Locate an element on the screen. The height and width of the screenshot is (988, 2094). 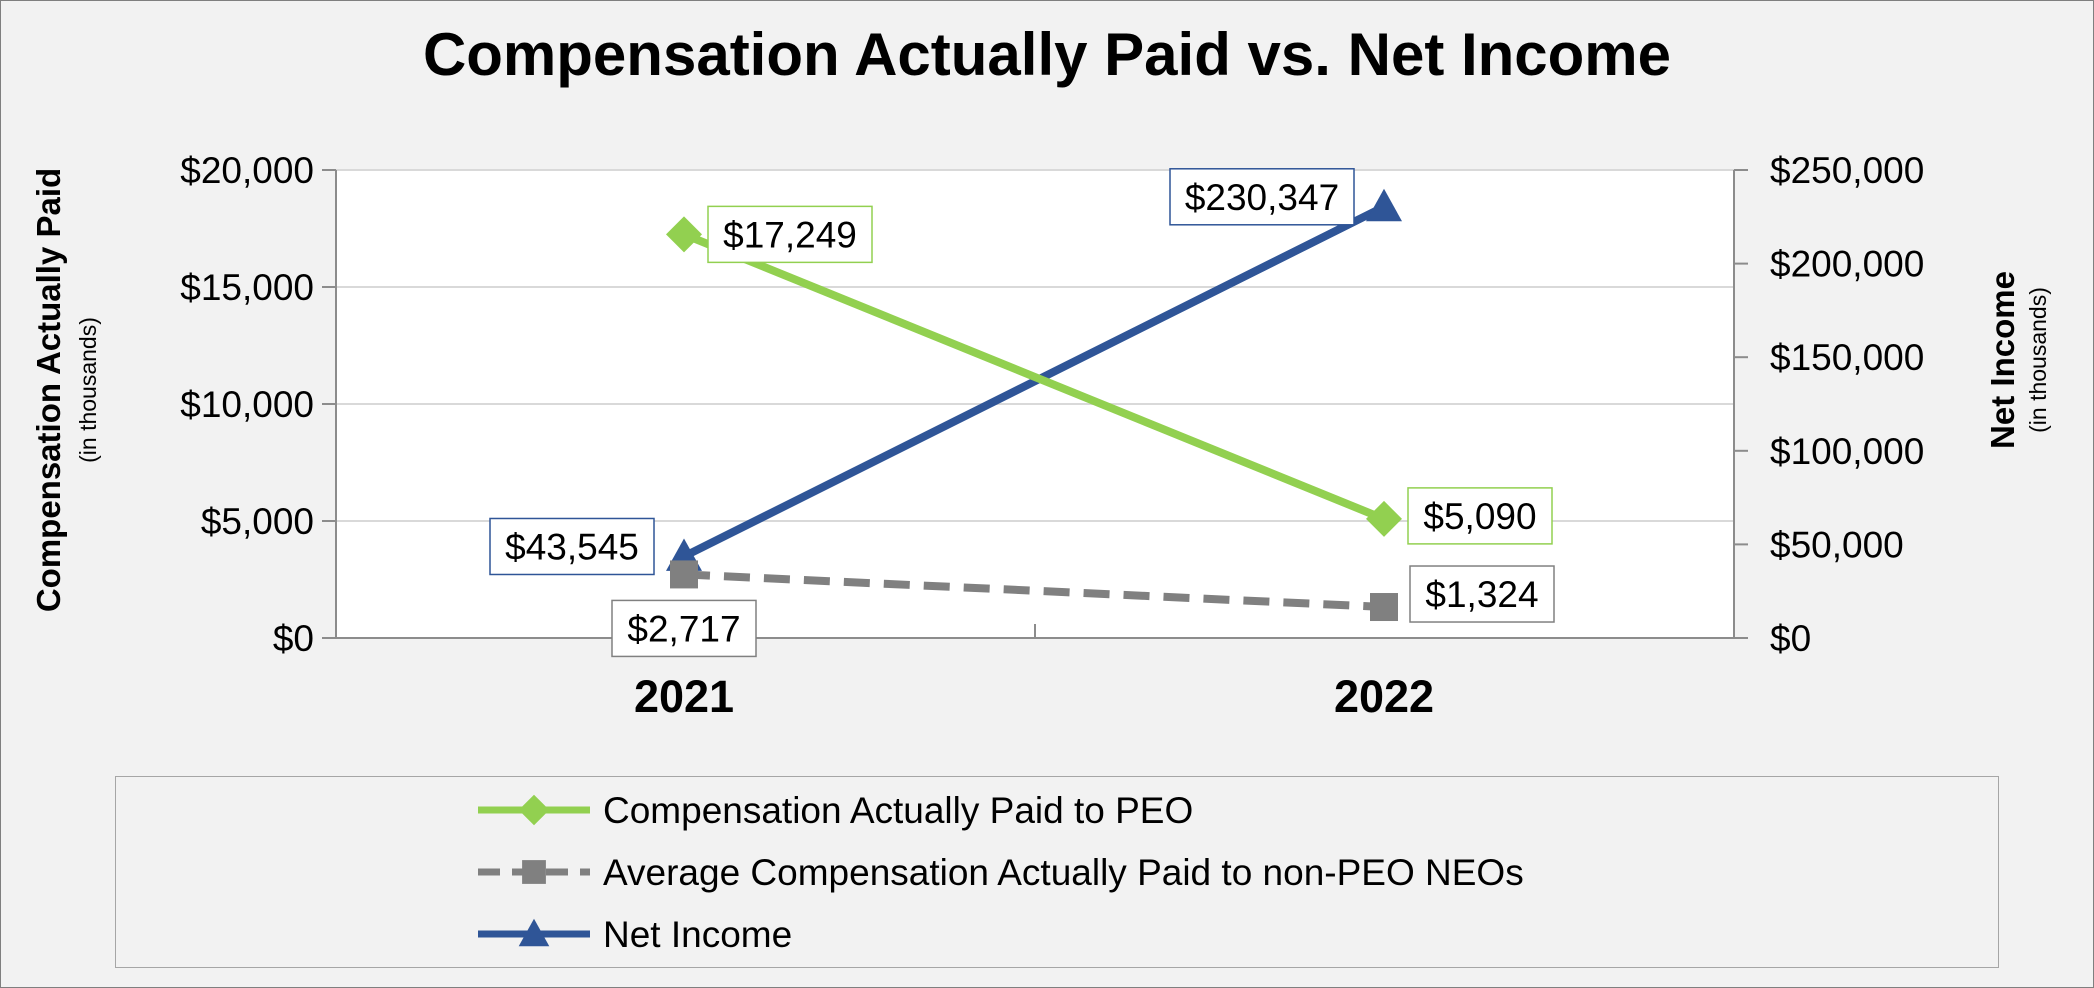
legend-label: Compensation Actually Paid to PEO is located at coordinates (898, 810).